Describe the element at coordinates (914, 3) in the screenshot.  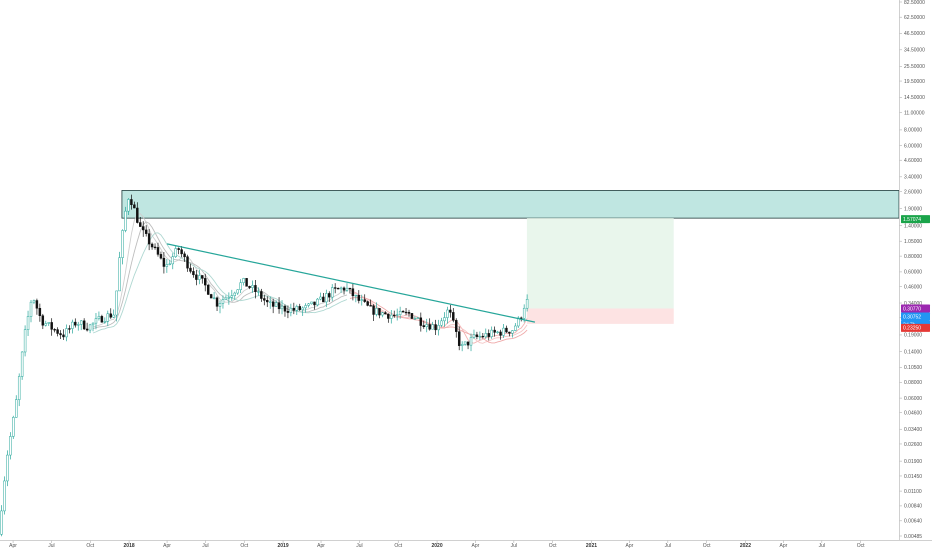
I see `y-tick-label: 82.50000` at that location.